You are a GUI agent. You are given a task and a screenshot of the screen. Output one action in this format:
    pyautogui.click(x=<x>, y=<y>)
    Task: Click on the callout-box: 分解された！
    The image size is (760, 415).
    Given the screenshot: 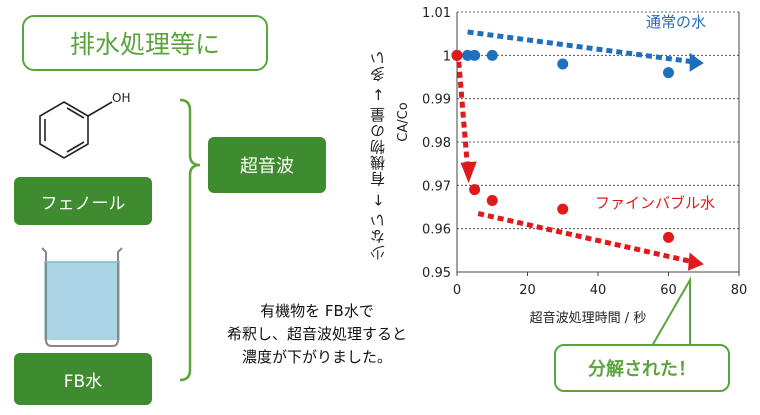 What is the action you would take?
    pyautogui.click(x=642, y=368)
    